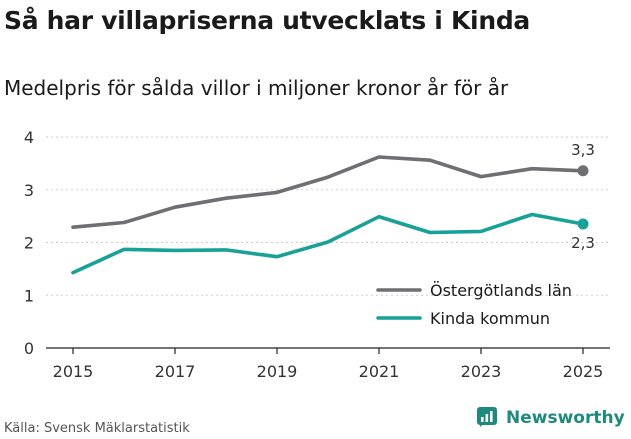 The image size is (631, 439). I want to click on legend-label: Kinda kommun, so click(490, 318).